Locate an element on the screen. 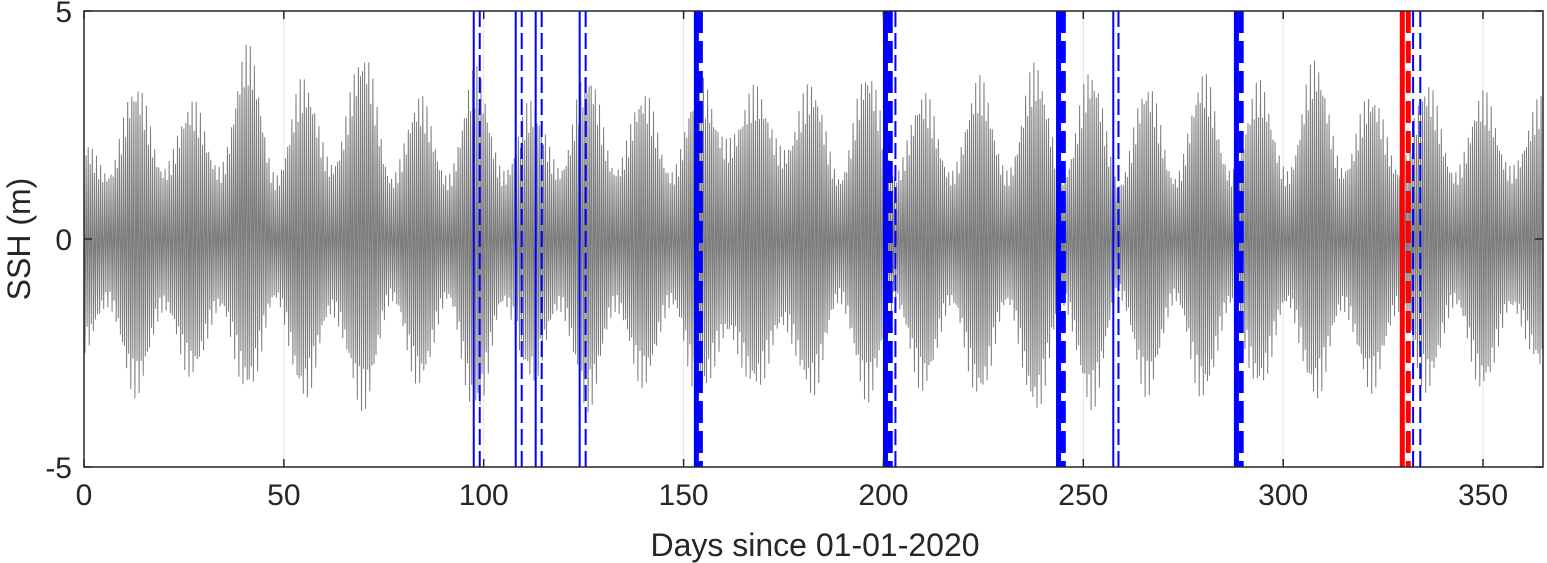 The image size is (1547, 563). y-tick-label-2: 5 is located at coordinates (63, 14).